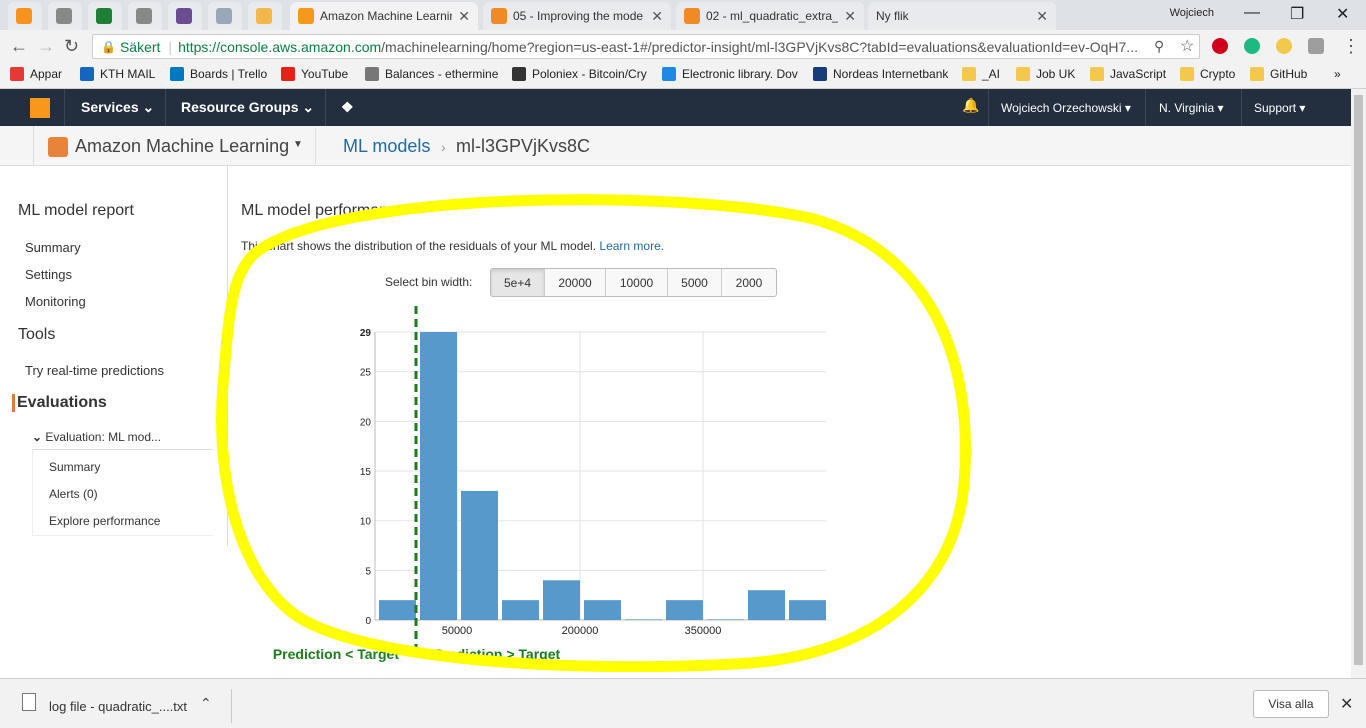 This screenshot has height=728, width=1366. Describe the element at coordinates (53, 247) in the screenshot. I see `nav-item-summary: Summary` at that location.